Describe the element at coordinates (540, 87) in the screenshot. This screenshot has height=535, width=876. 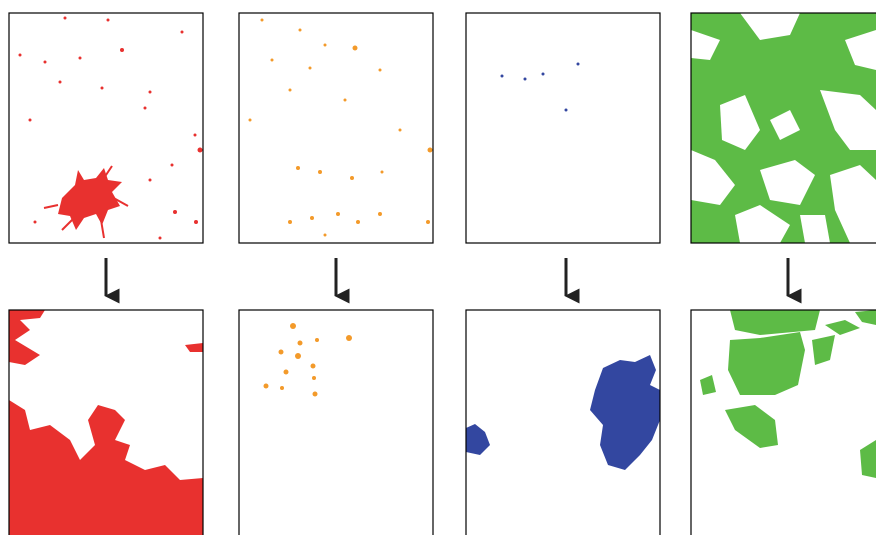
I see `blue-source-mask` at that location.